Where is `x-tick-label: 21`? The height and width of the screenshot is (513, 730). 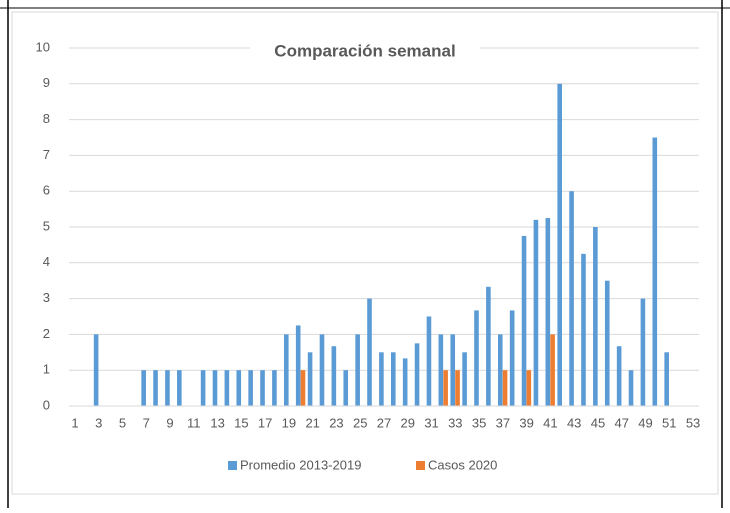
x-tick-label: 21 is located at coordinates (312, 422).